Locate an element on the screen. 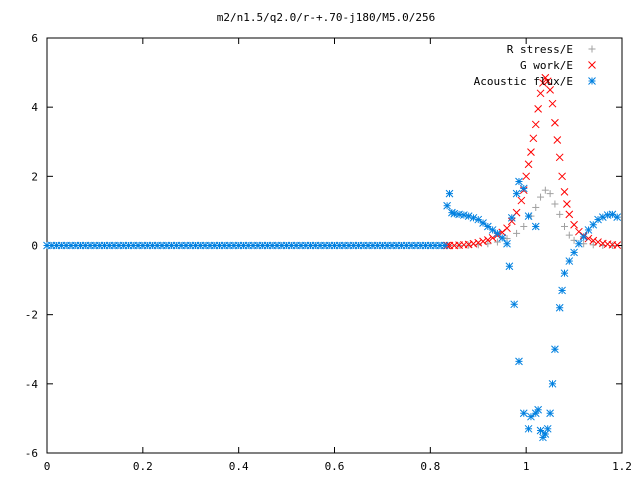 This screenshot has width=640, height=480. x-tick-label: 1 is located at coordinates (526, 466).